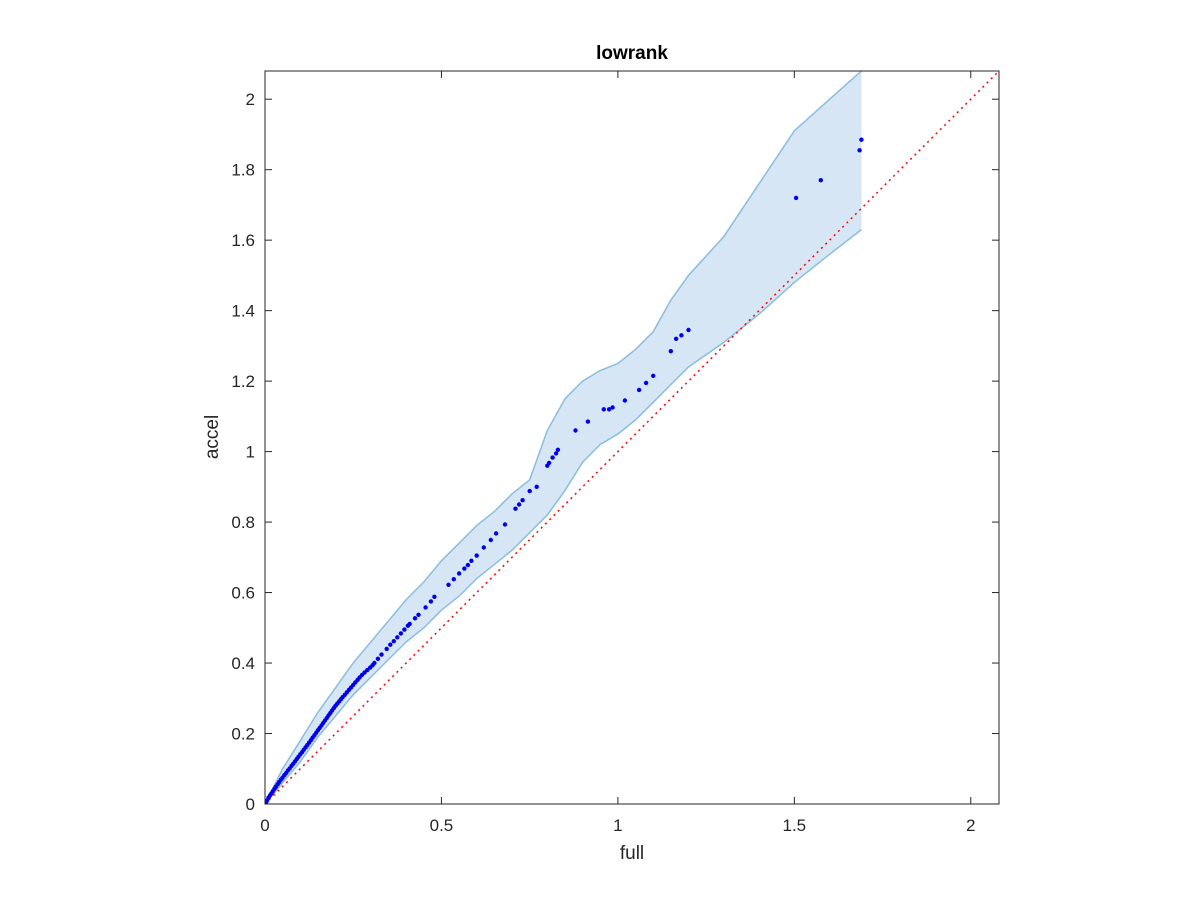 The image size is (1200, 900). I want to click on y-tick-label: 1.2, so click(243, 381).